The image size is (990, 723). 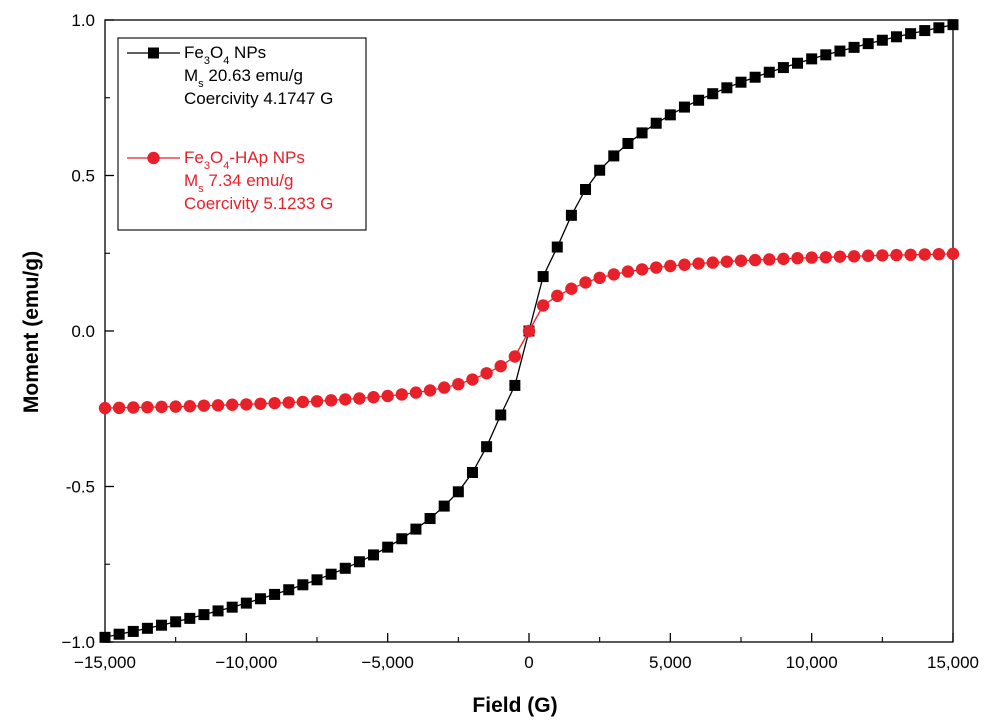 I want to click on x-tick-label: 15,000, so click(x=953, y=662).